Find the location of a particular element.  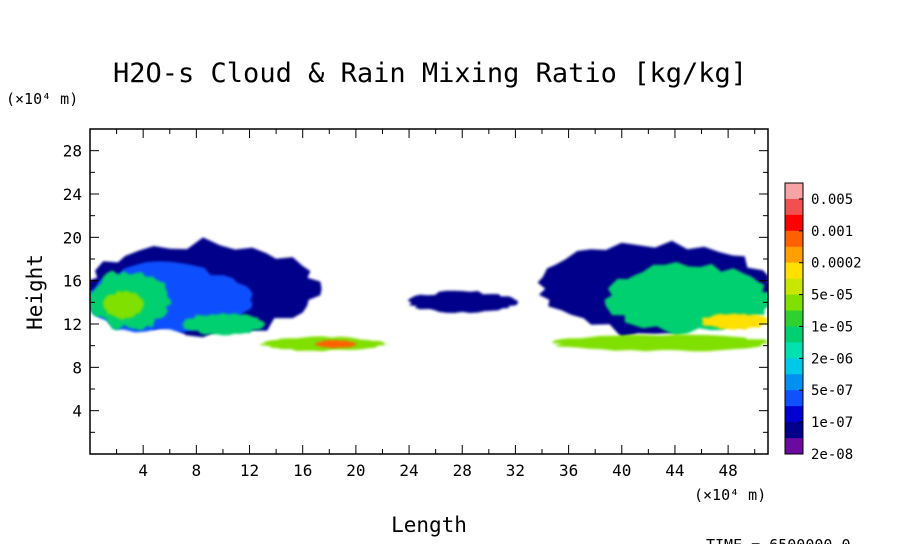

x-tick-label: 48 is located at coordinates (727, 470).